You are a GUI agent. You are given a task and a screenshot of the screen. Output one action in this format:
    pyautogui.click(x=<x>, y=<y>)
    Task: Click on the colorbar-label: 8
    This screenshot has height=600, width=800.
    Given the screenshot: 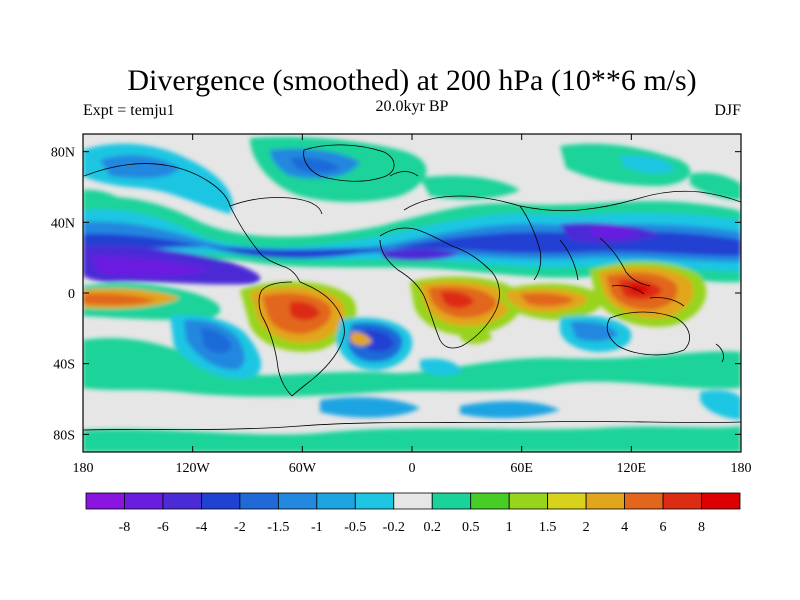 What is the action you would take?
    pyautogui.click(x=701, y=527)
    